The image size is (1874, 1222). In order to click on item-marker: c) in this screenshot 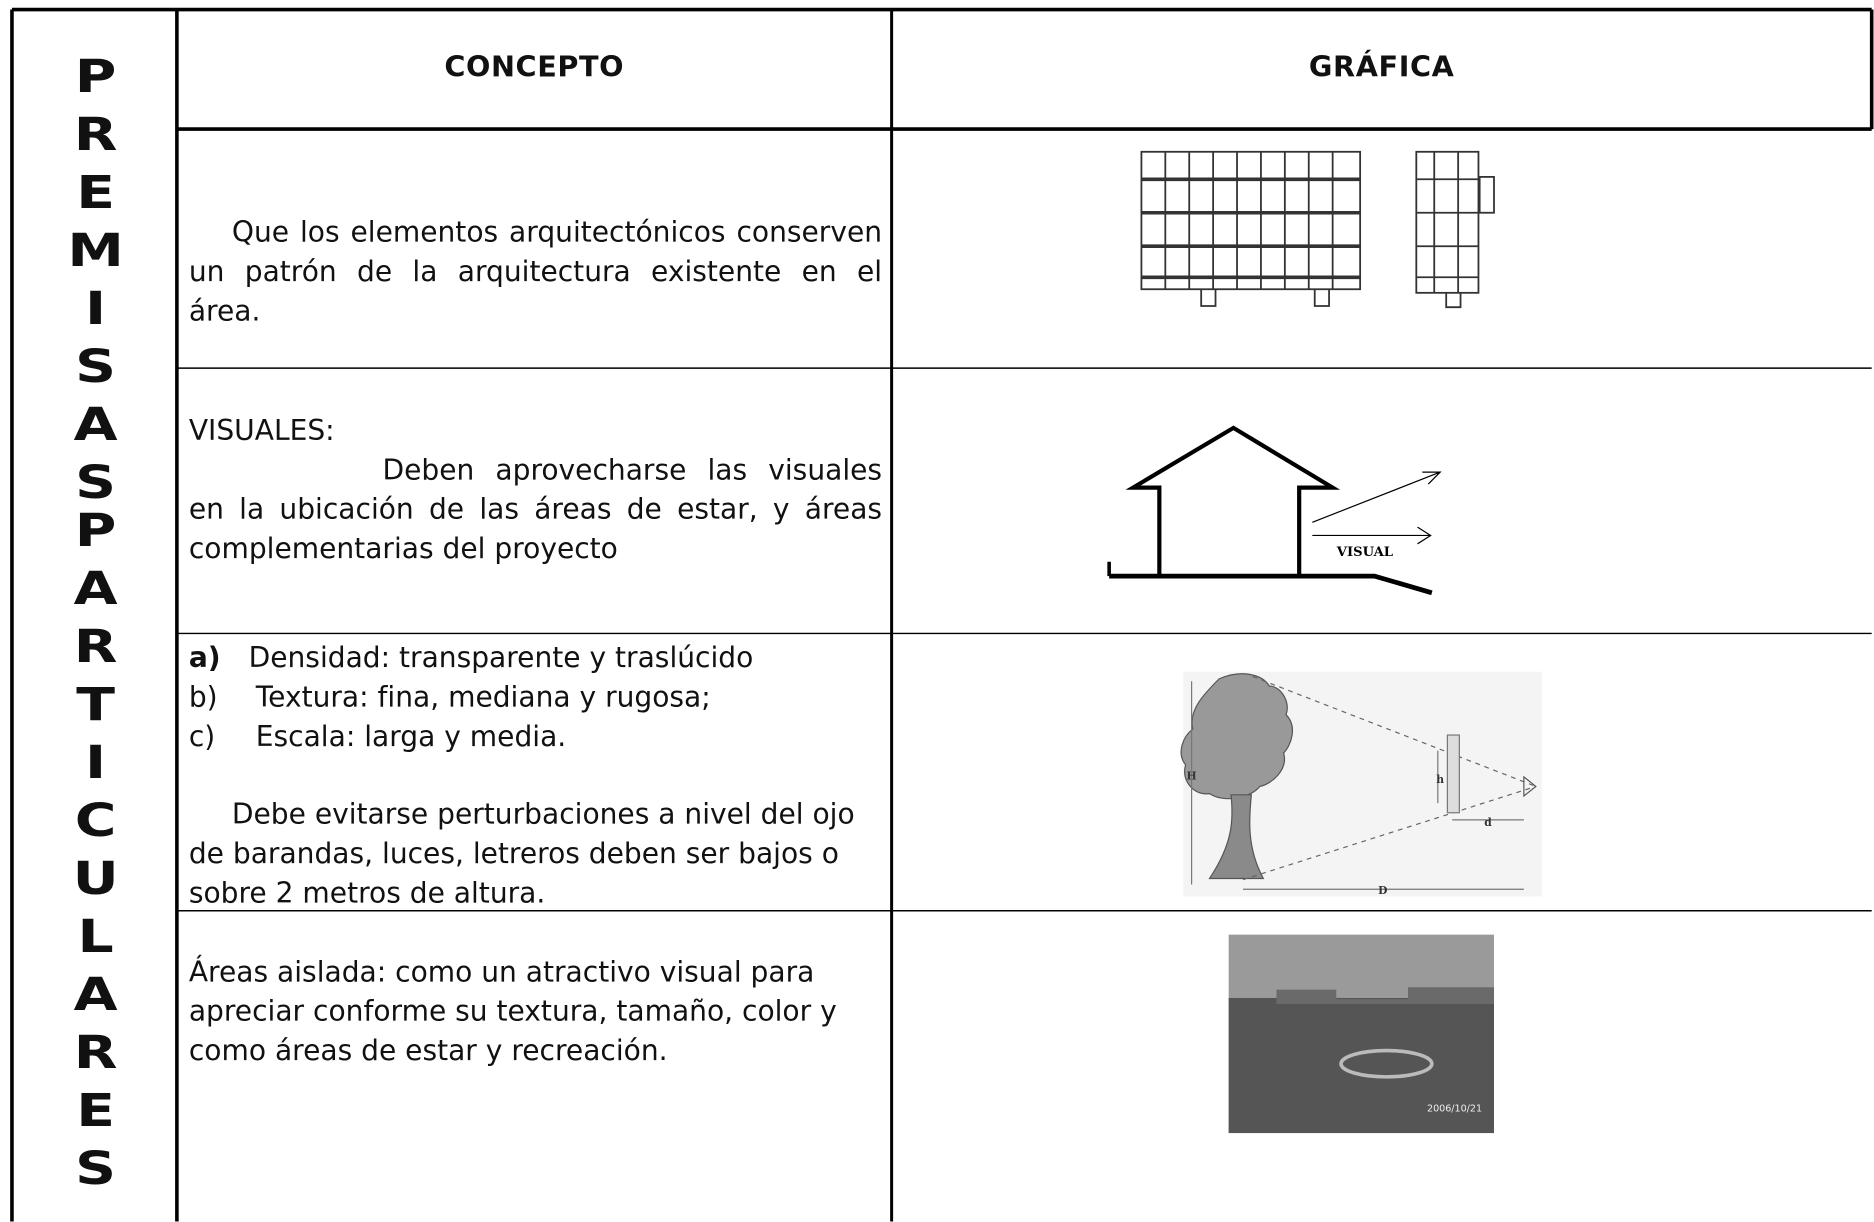, I will do `click(202, 736)`.